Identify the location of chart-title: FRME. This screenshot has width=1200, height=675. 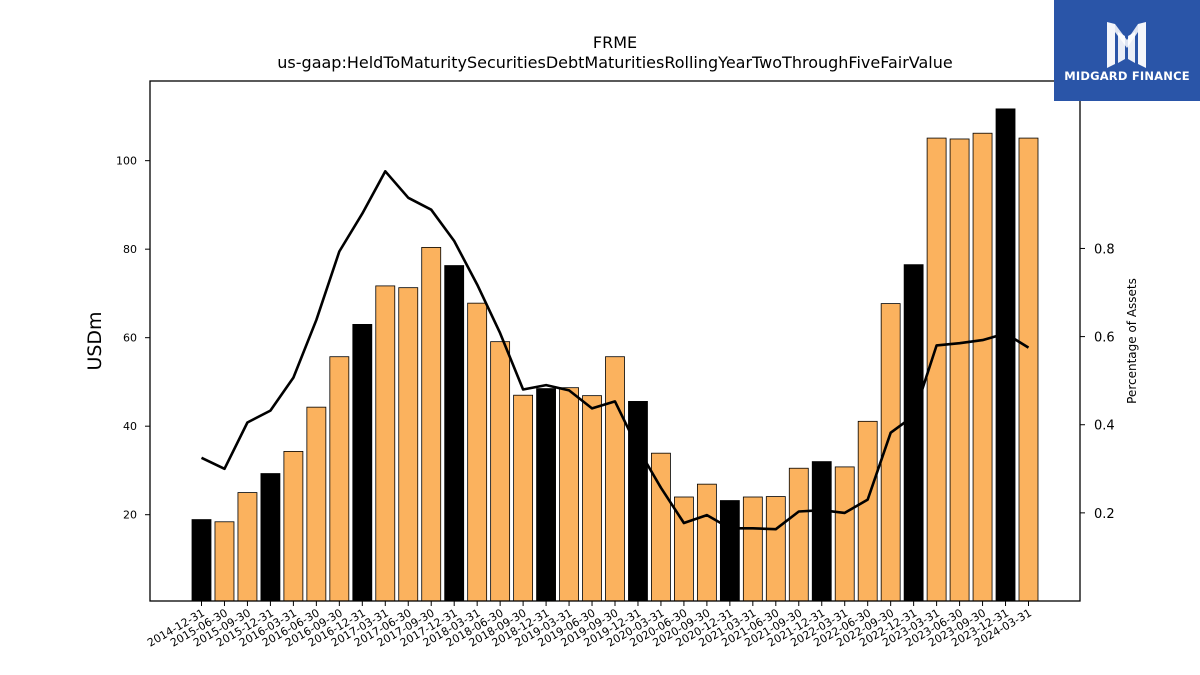
(615, 42).